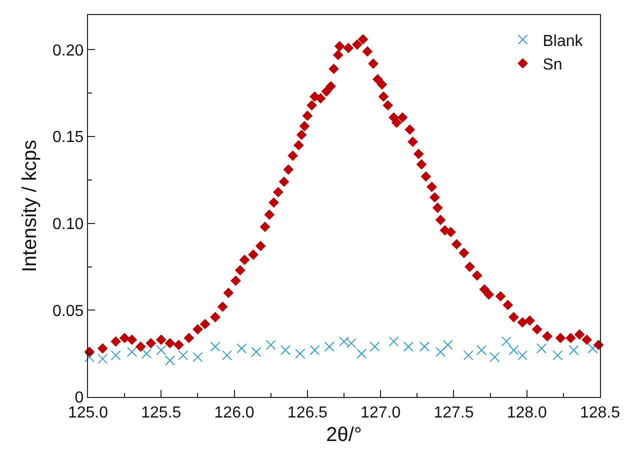  Describe the element at coordinates (68, 51) in the screenshot. I see `y-tick-label: 0.20` at that location.